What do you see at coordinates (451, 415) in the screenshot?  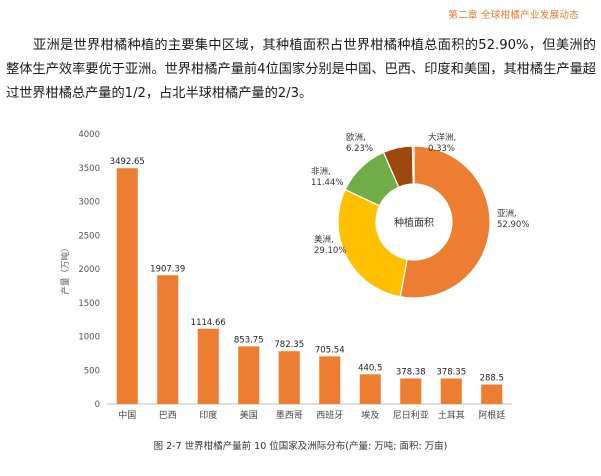 I see `category-label: 土耳其` at bounding box center [451, 415].